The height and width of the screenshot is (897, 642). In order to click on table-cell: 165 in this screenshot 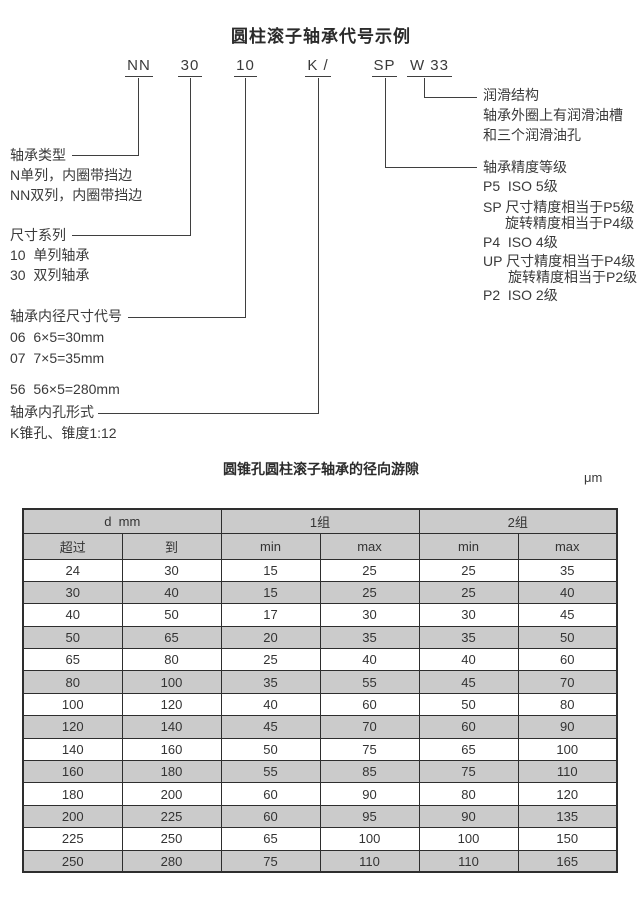, I will do `click(567, 861)`.